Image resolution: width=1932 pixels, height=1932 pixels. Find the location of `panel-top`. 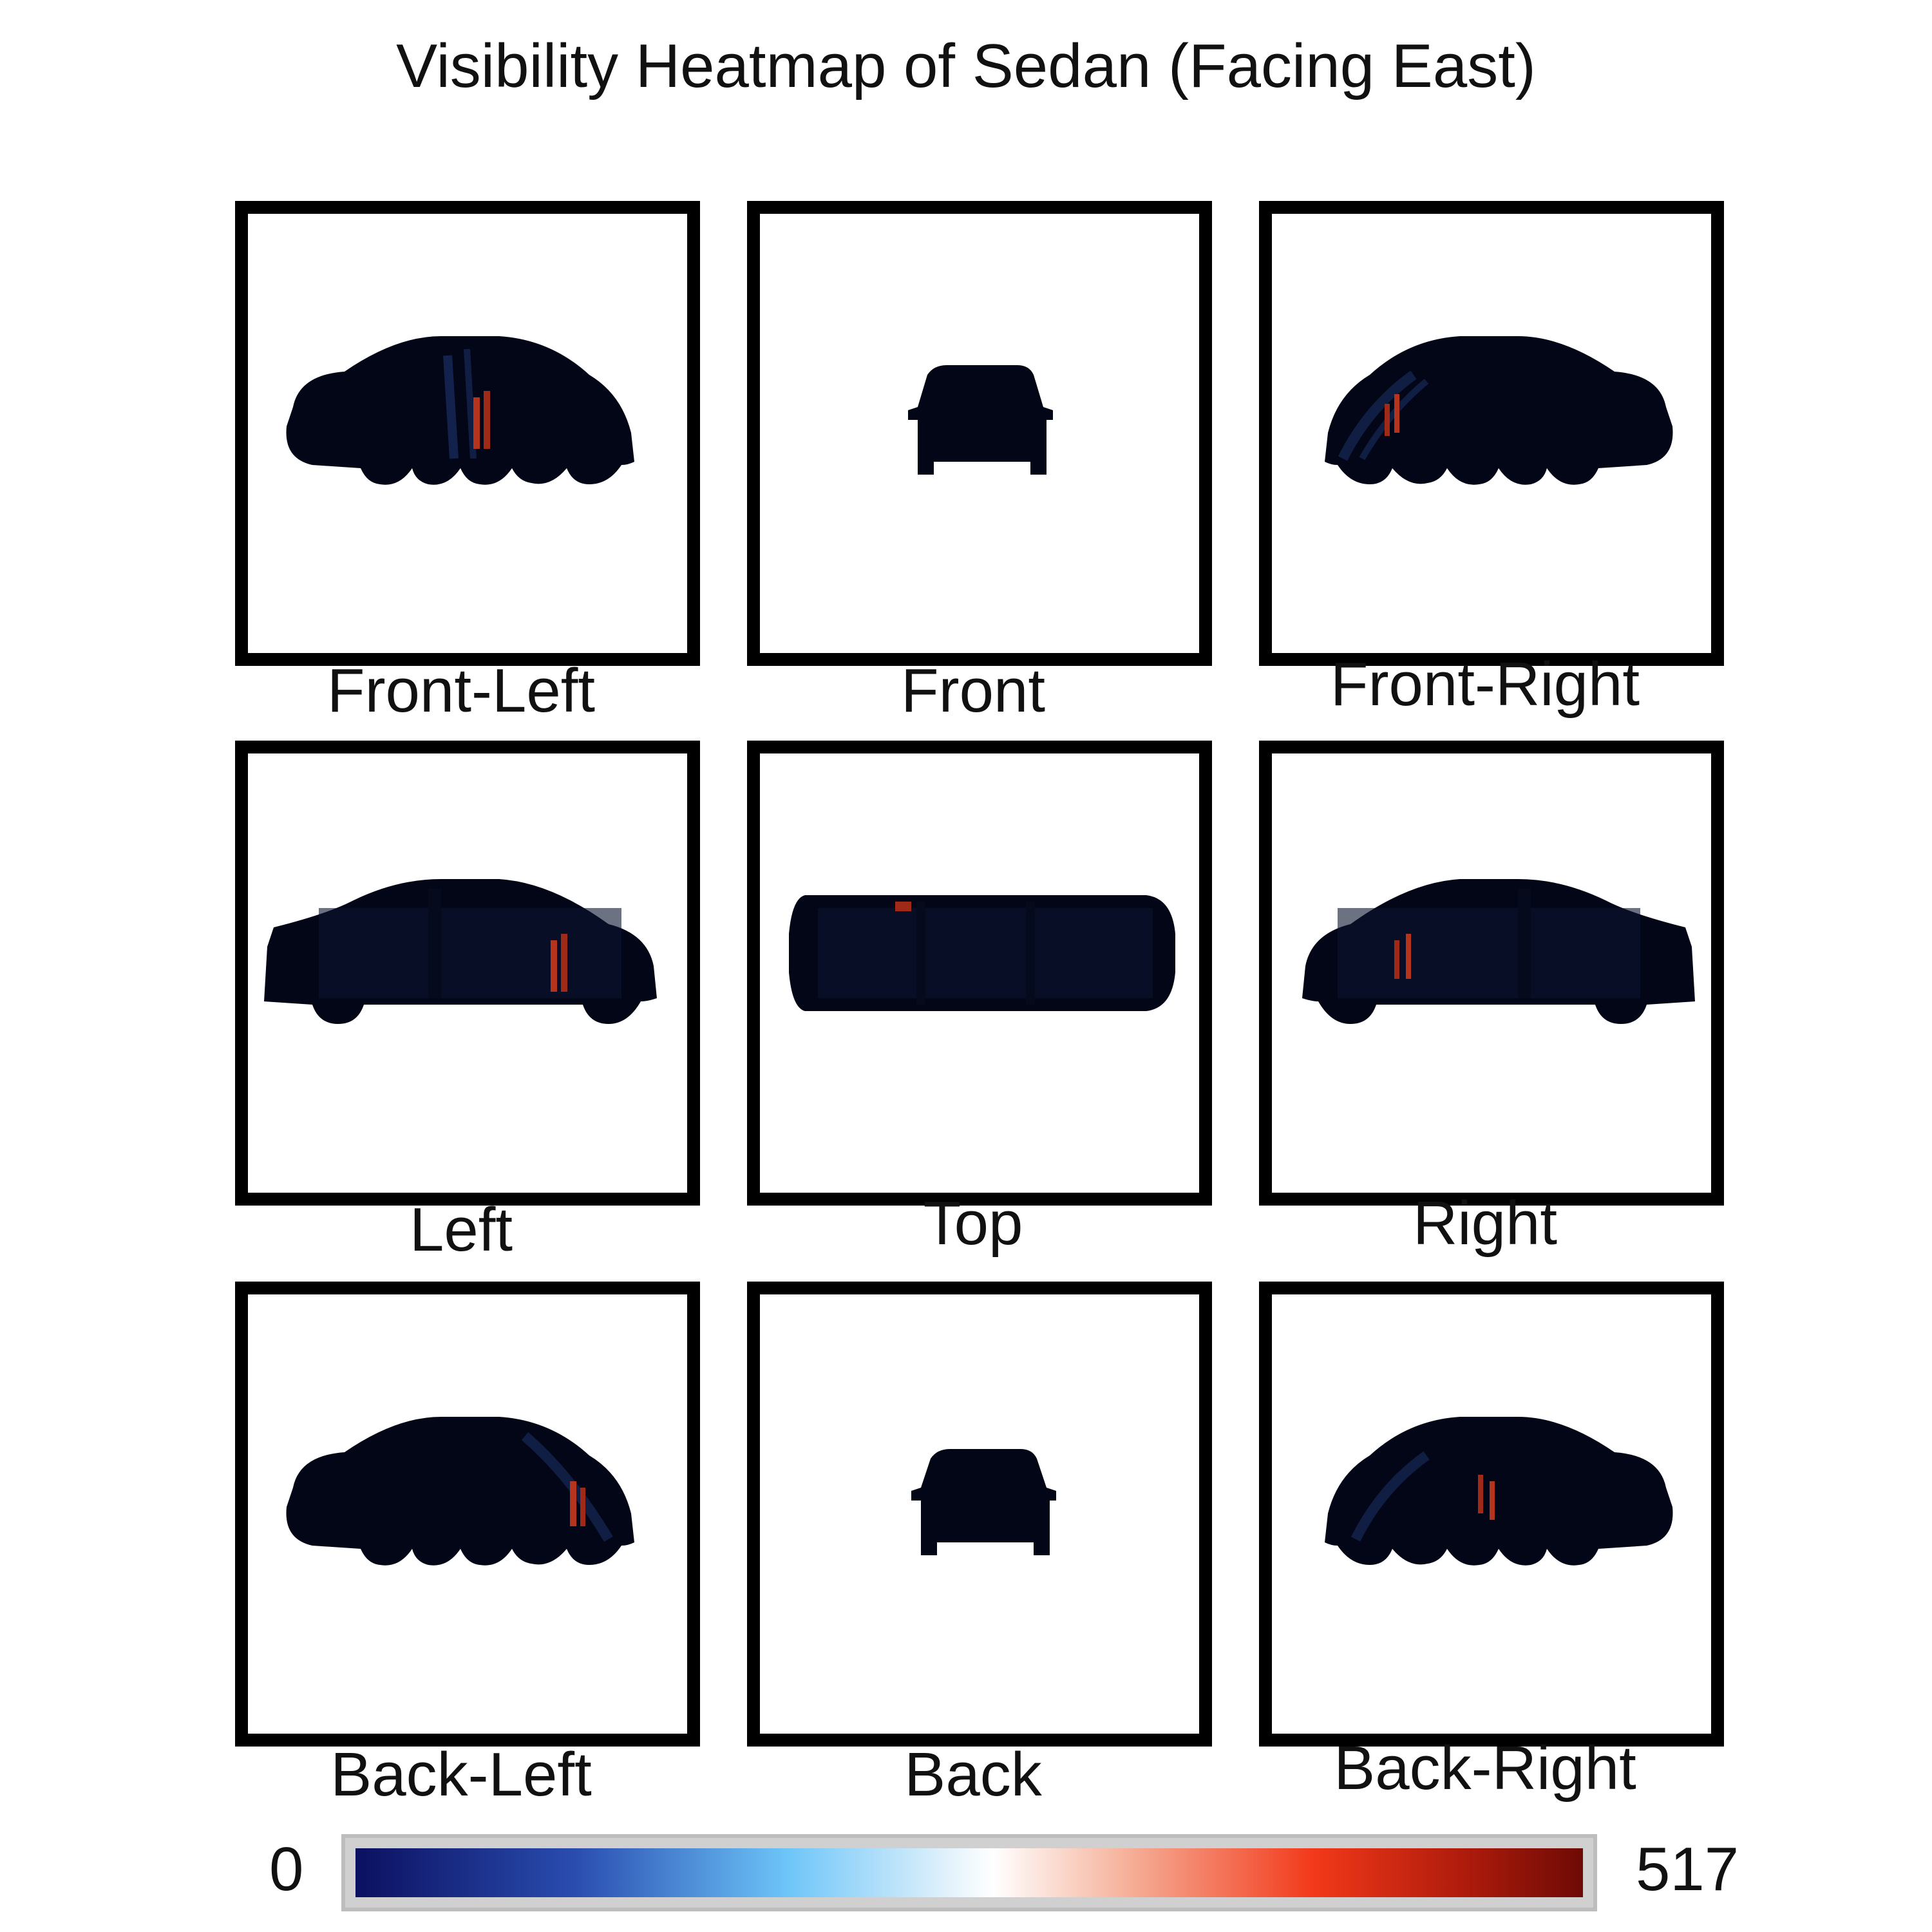

panel-top is located at coordinates (979, 974).